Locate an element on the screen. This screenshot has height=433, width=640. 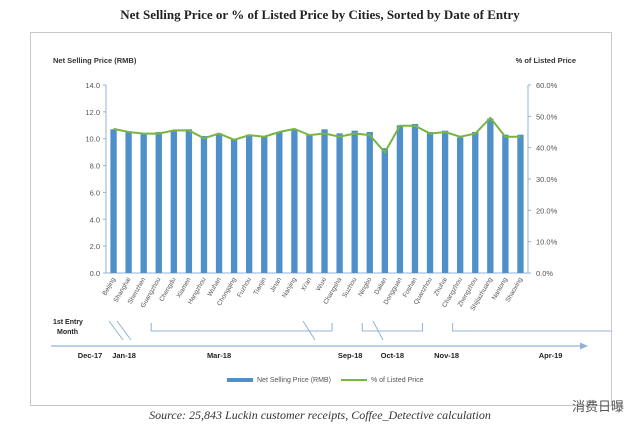
x-tick-label: Zhuhai is located at coordinates (441, 287).